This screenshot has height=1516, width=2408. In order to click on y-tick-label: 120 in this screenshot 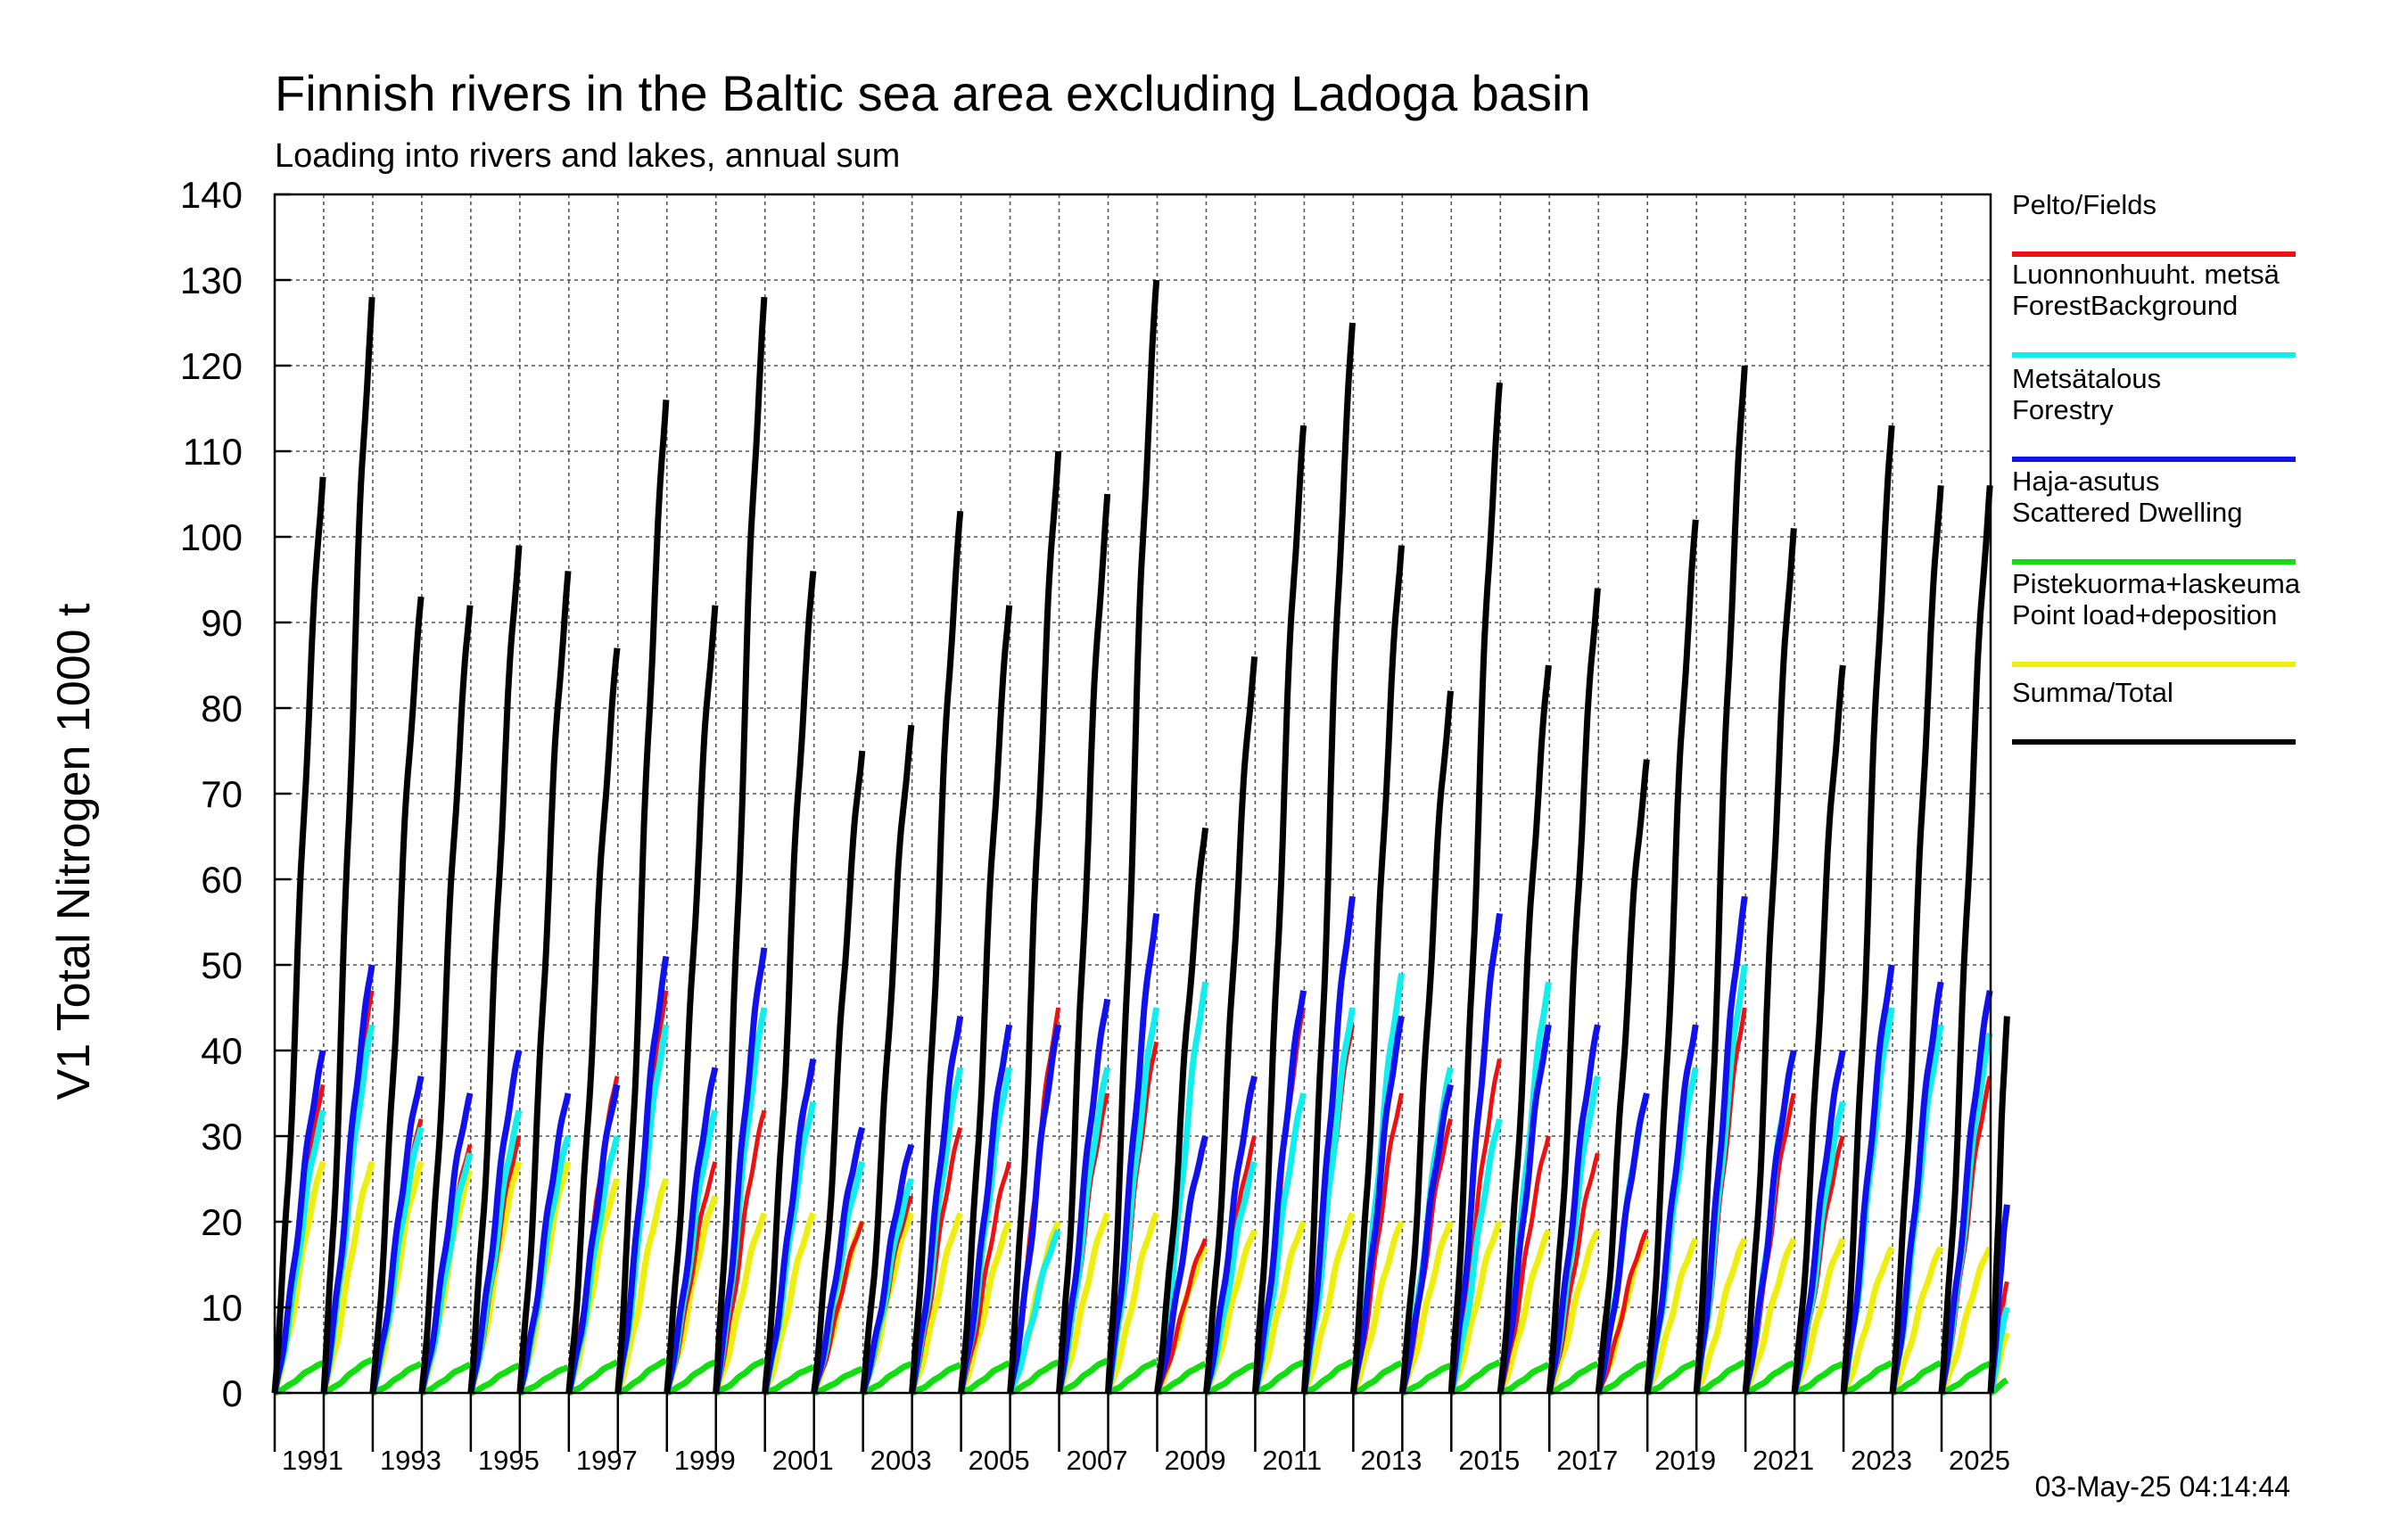, I will do `click(211, 366)`.